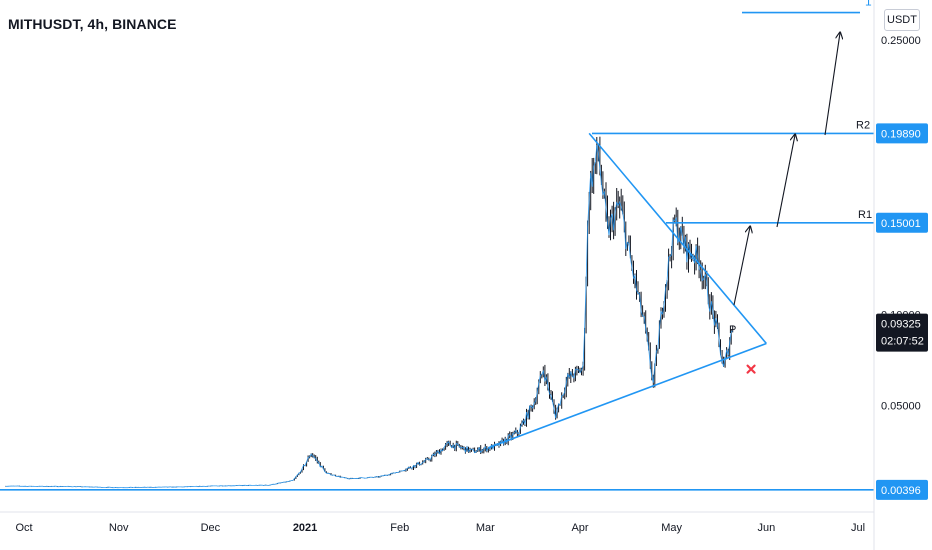  Describe the element at coordinates (627, 395) in the screenshot. I see `triangle-lower-trendline` at that location.